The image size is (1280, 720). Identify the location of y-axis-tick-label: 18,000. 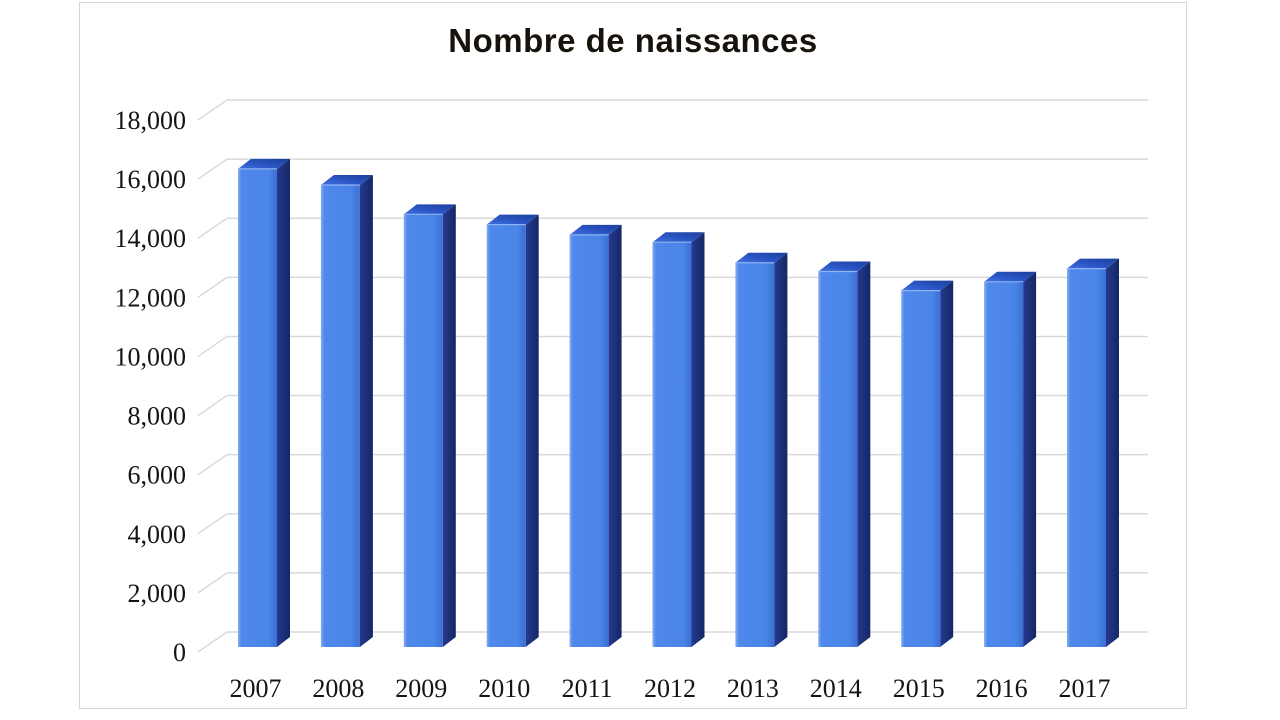
(151, 120).